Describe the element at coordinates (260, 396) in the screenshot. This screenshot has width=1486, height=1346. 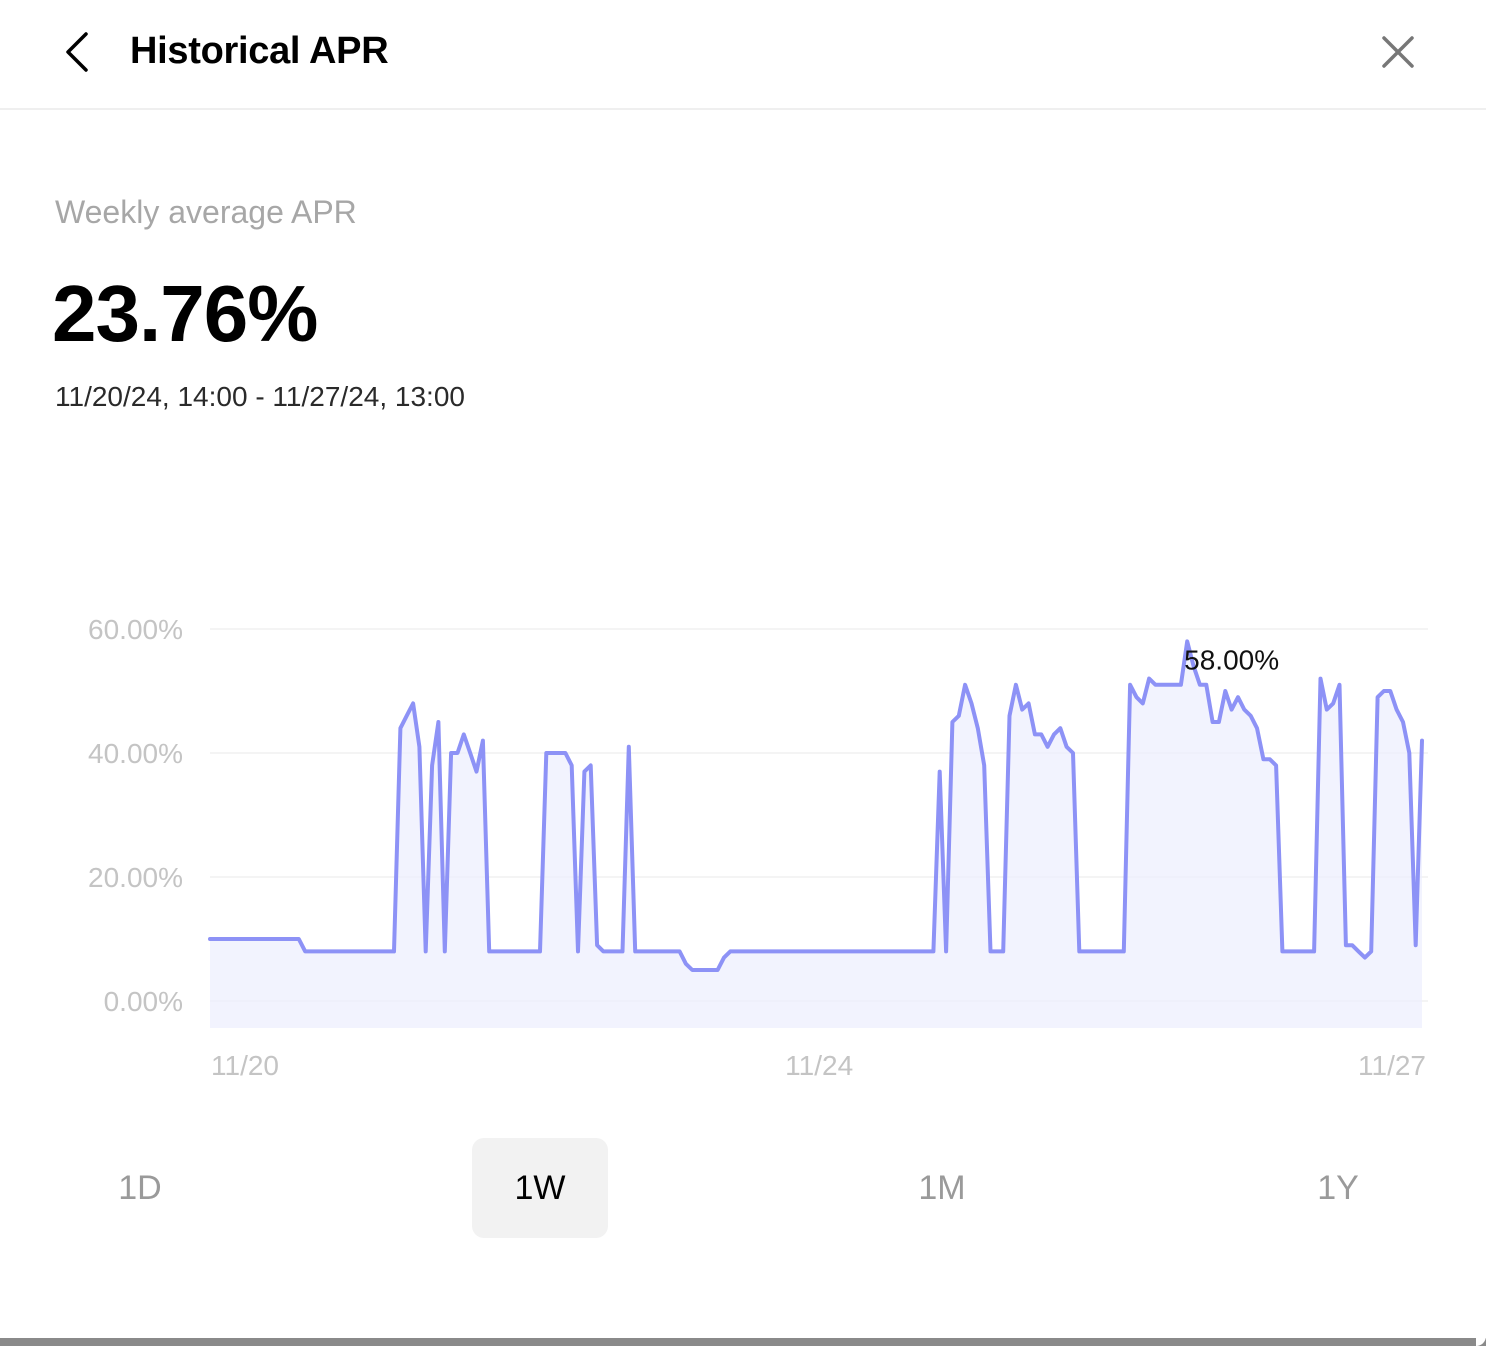
I see `date-range: 11/20/24, 14:00 - 11/27/24, 13:00` at that location.